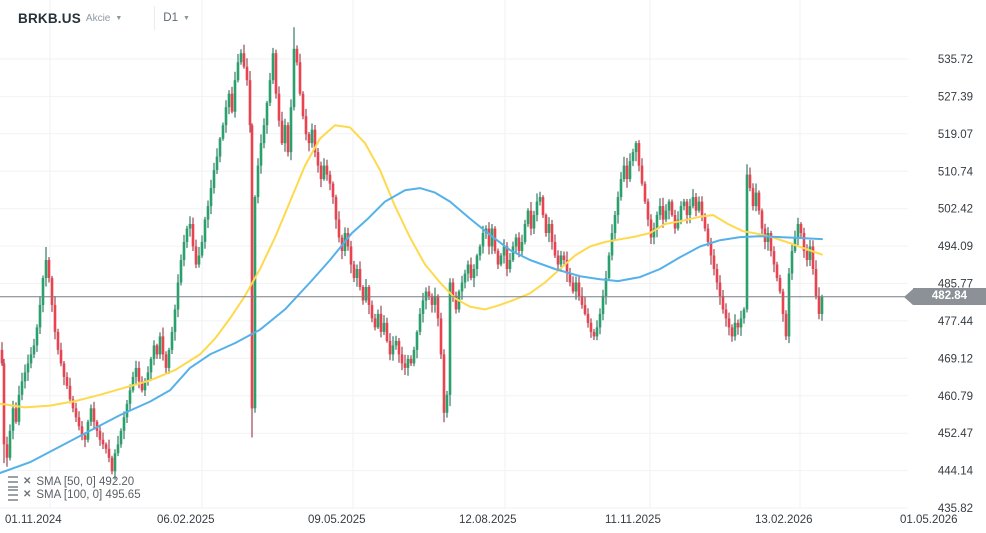 The image size is (986, 533). I want to click on svg-text: 477.44, so click(956, 322).